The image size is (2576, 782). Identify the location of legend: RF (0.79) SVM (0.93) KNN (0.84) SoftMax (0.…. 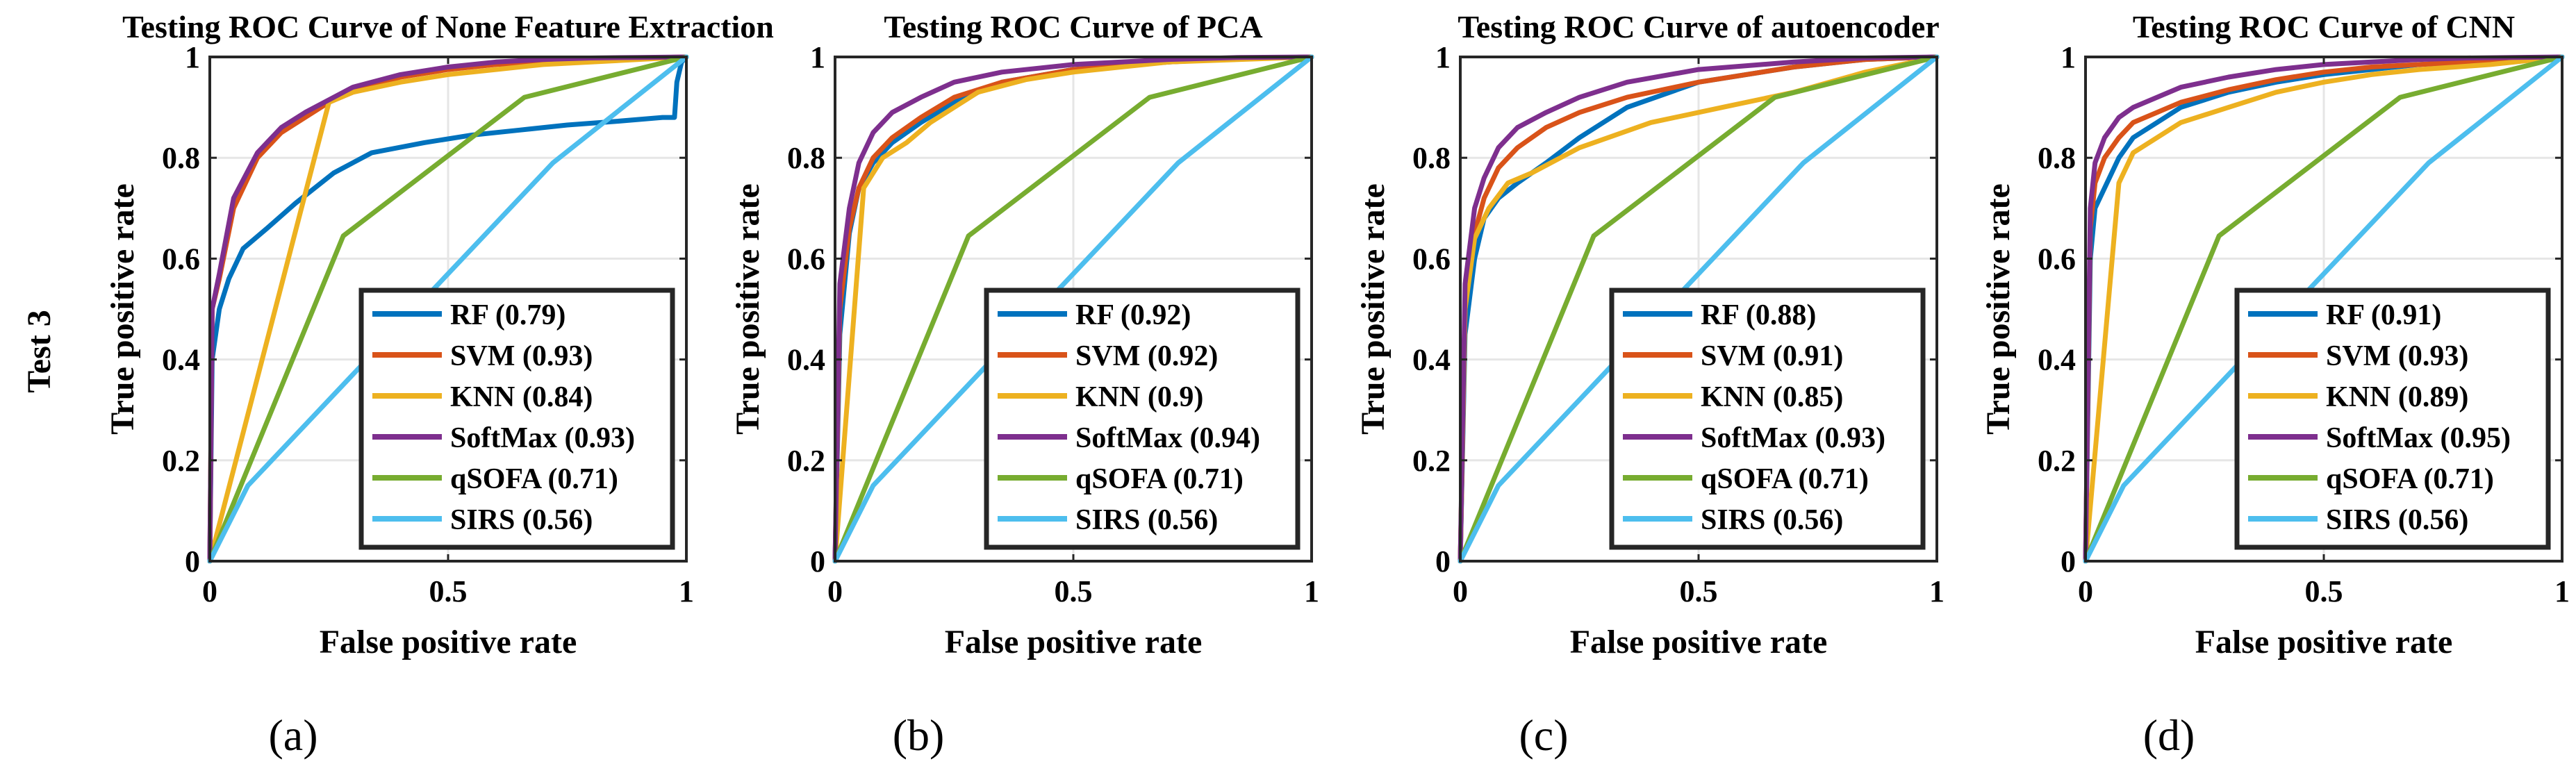
(517, 419).